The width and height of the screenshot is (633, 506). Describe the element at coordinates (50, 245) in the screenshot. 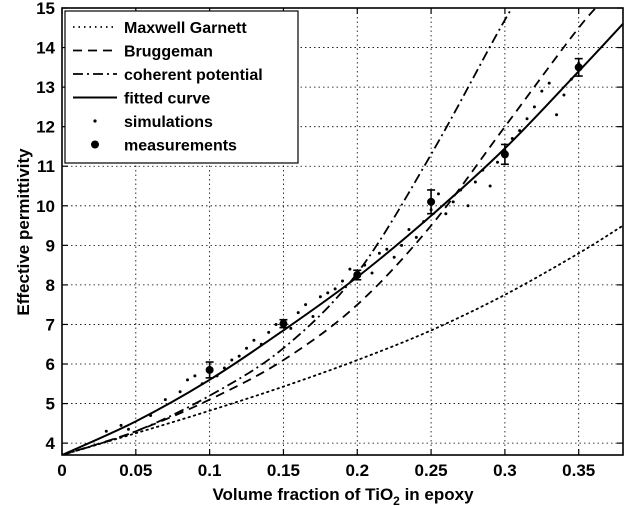

I see `y-tick-label: 9` at that location.